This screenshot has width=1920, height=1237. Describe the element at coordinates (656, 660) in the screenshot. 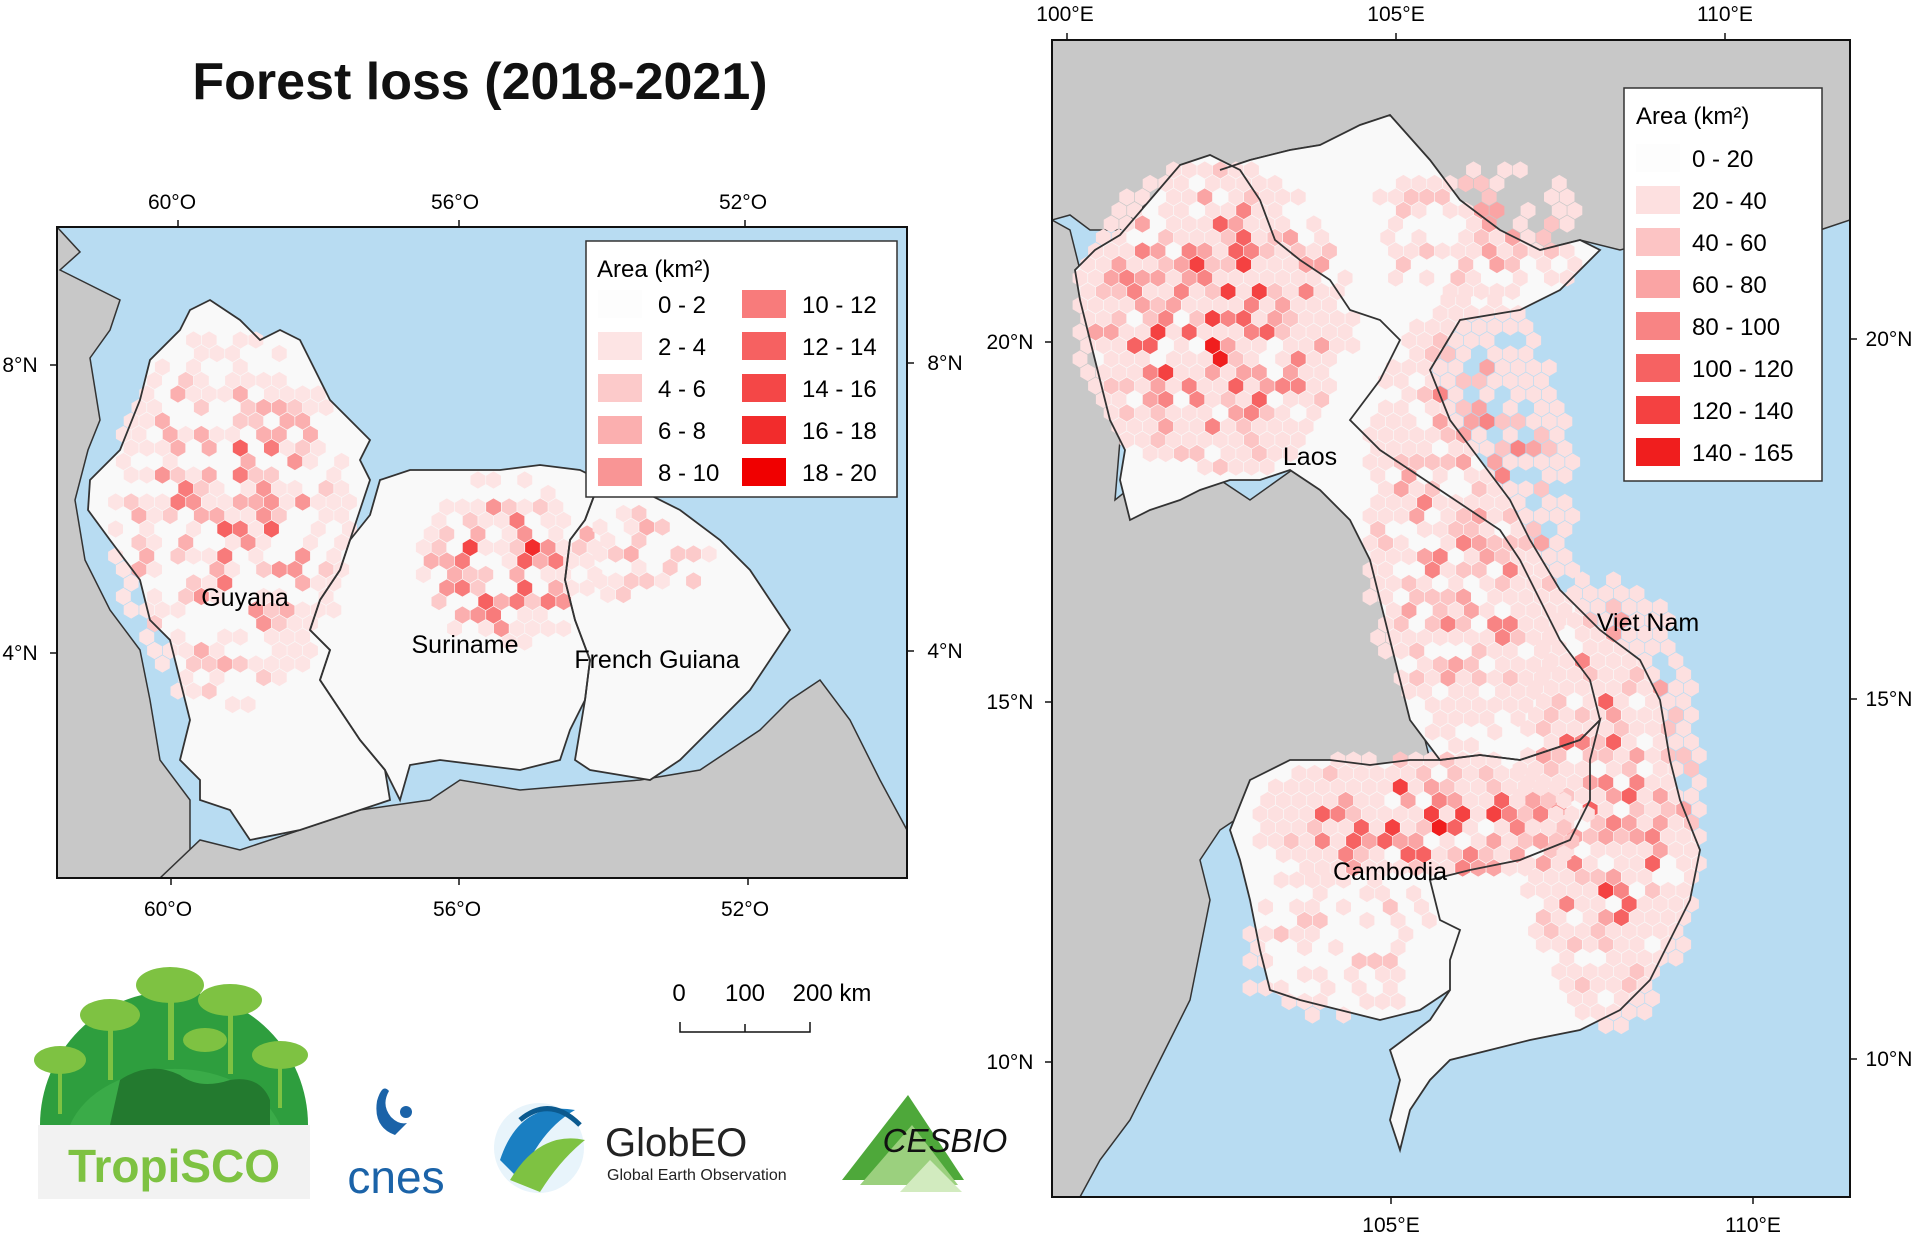

I see `label-french-guiana: French Guiana` at that location.